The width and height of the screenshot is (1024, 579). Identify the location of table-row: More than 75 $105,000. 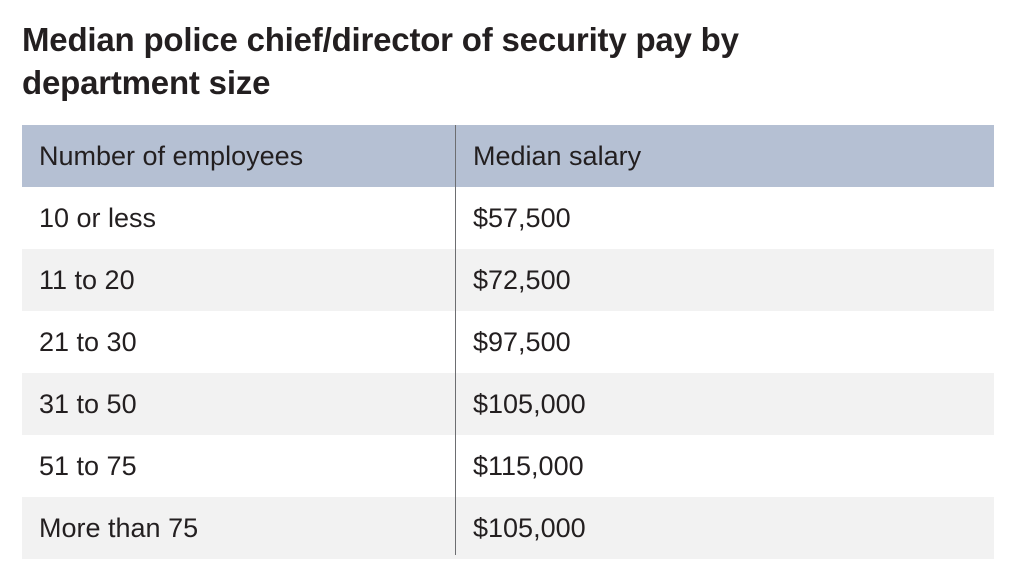
(508, 528).